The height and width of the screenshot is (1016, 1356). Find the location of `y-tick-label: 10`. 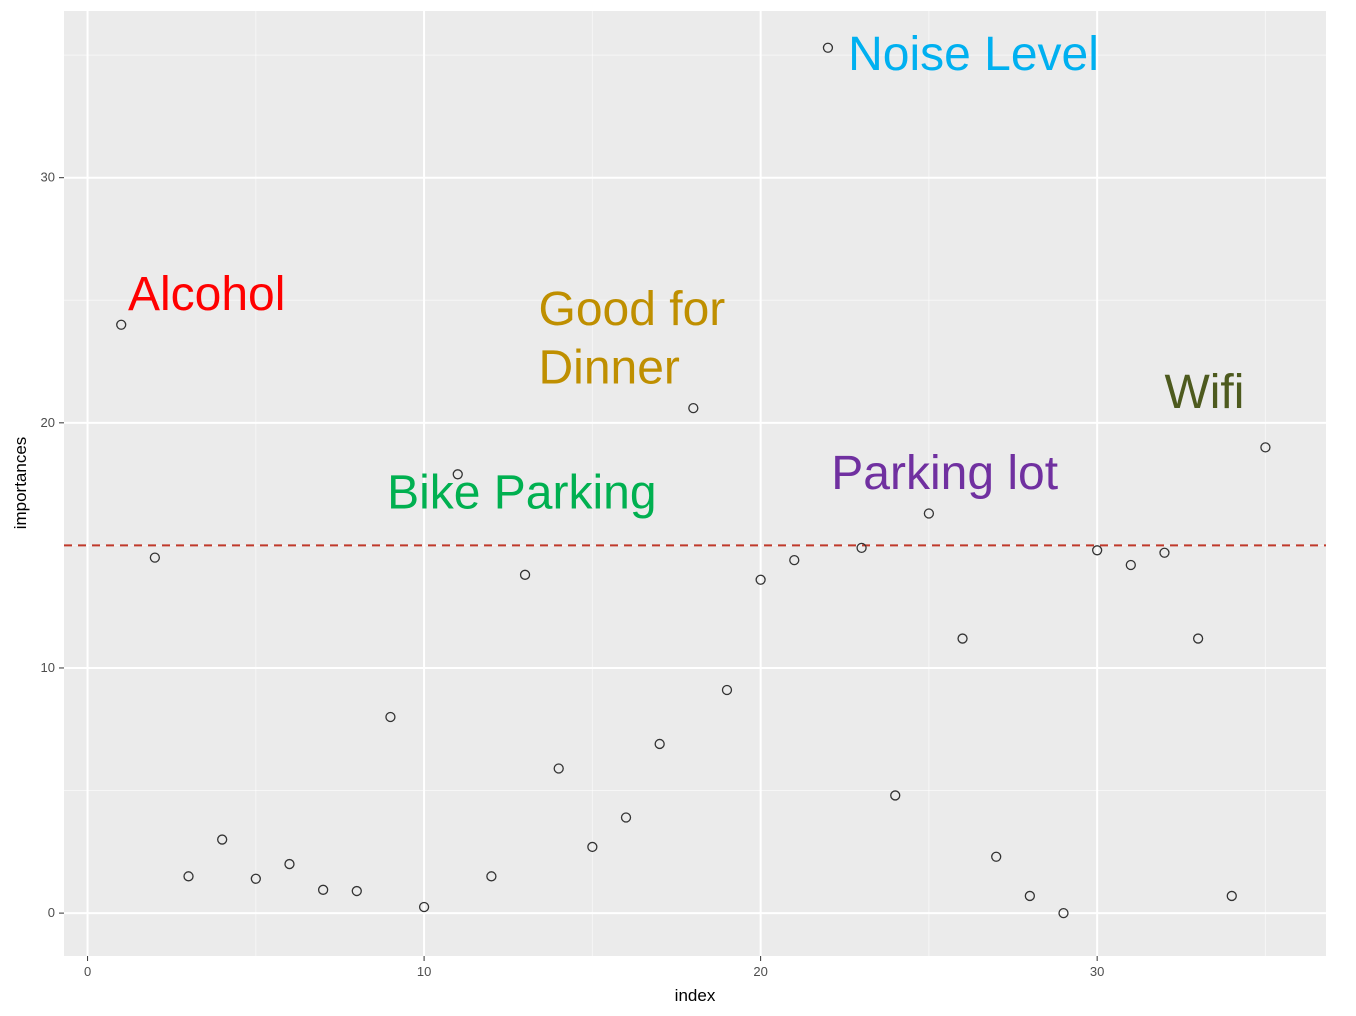

y-tick-label: 10 is located at coordinates (48, 667).